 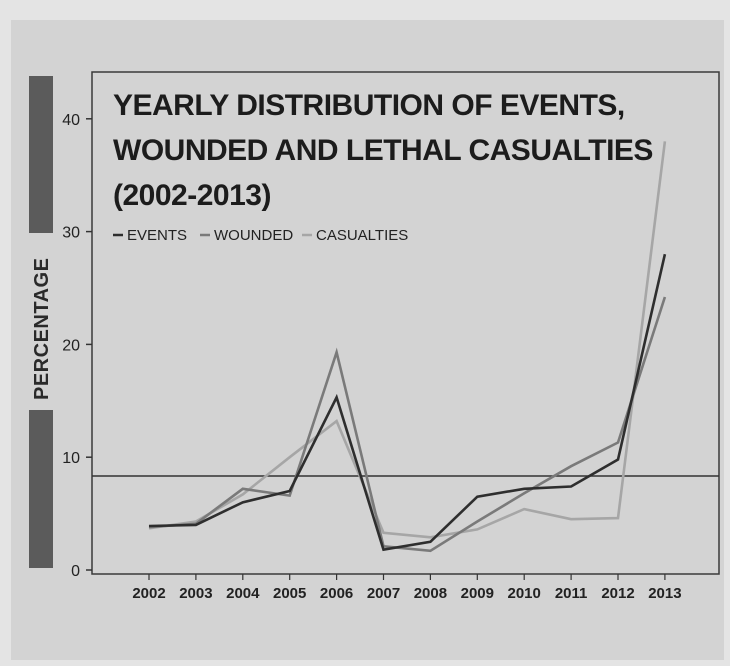 What do you see at coordinates (71, 345) in the screenshot?
I see `y-tick-label-20: 20` at bounding box center [71, 345].